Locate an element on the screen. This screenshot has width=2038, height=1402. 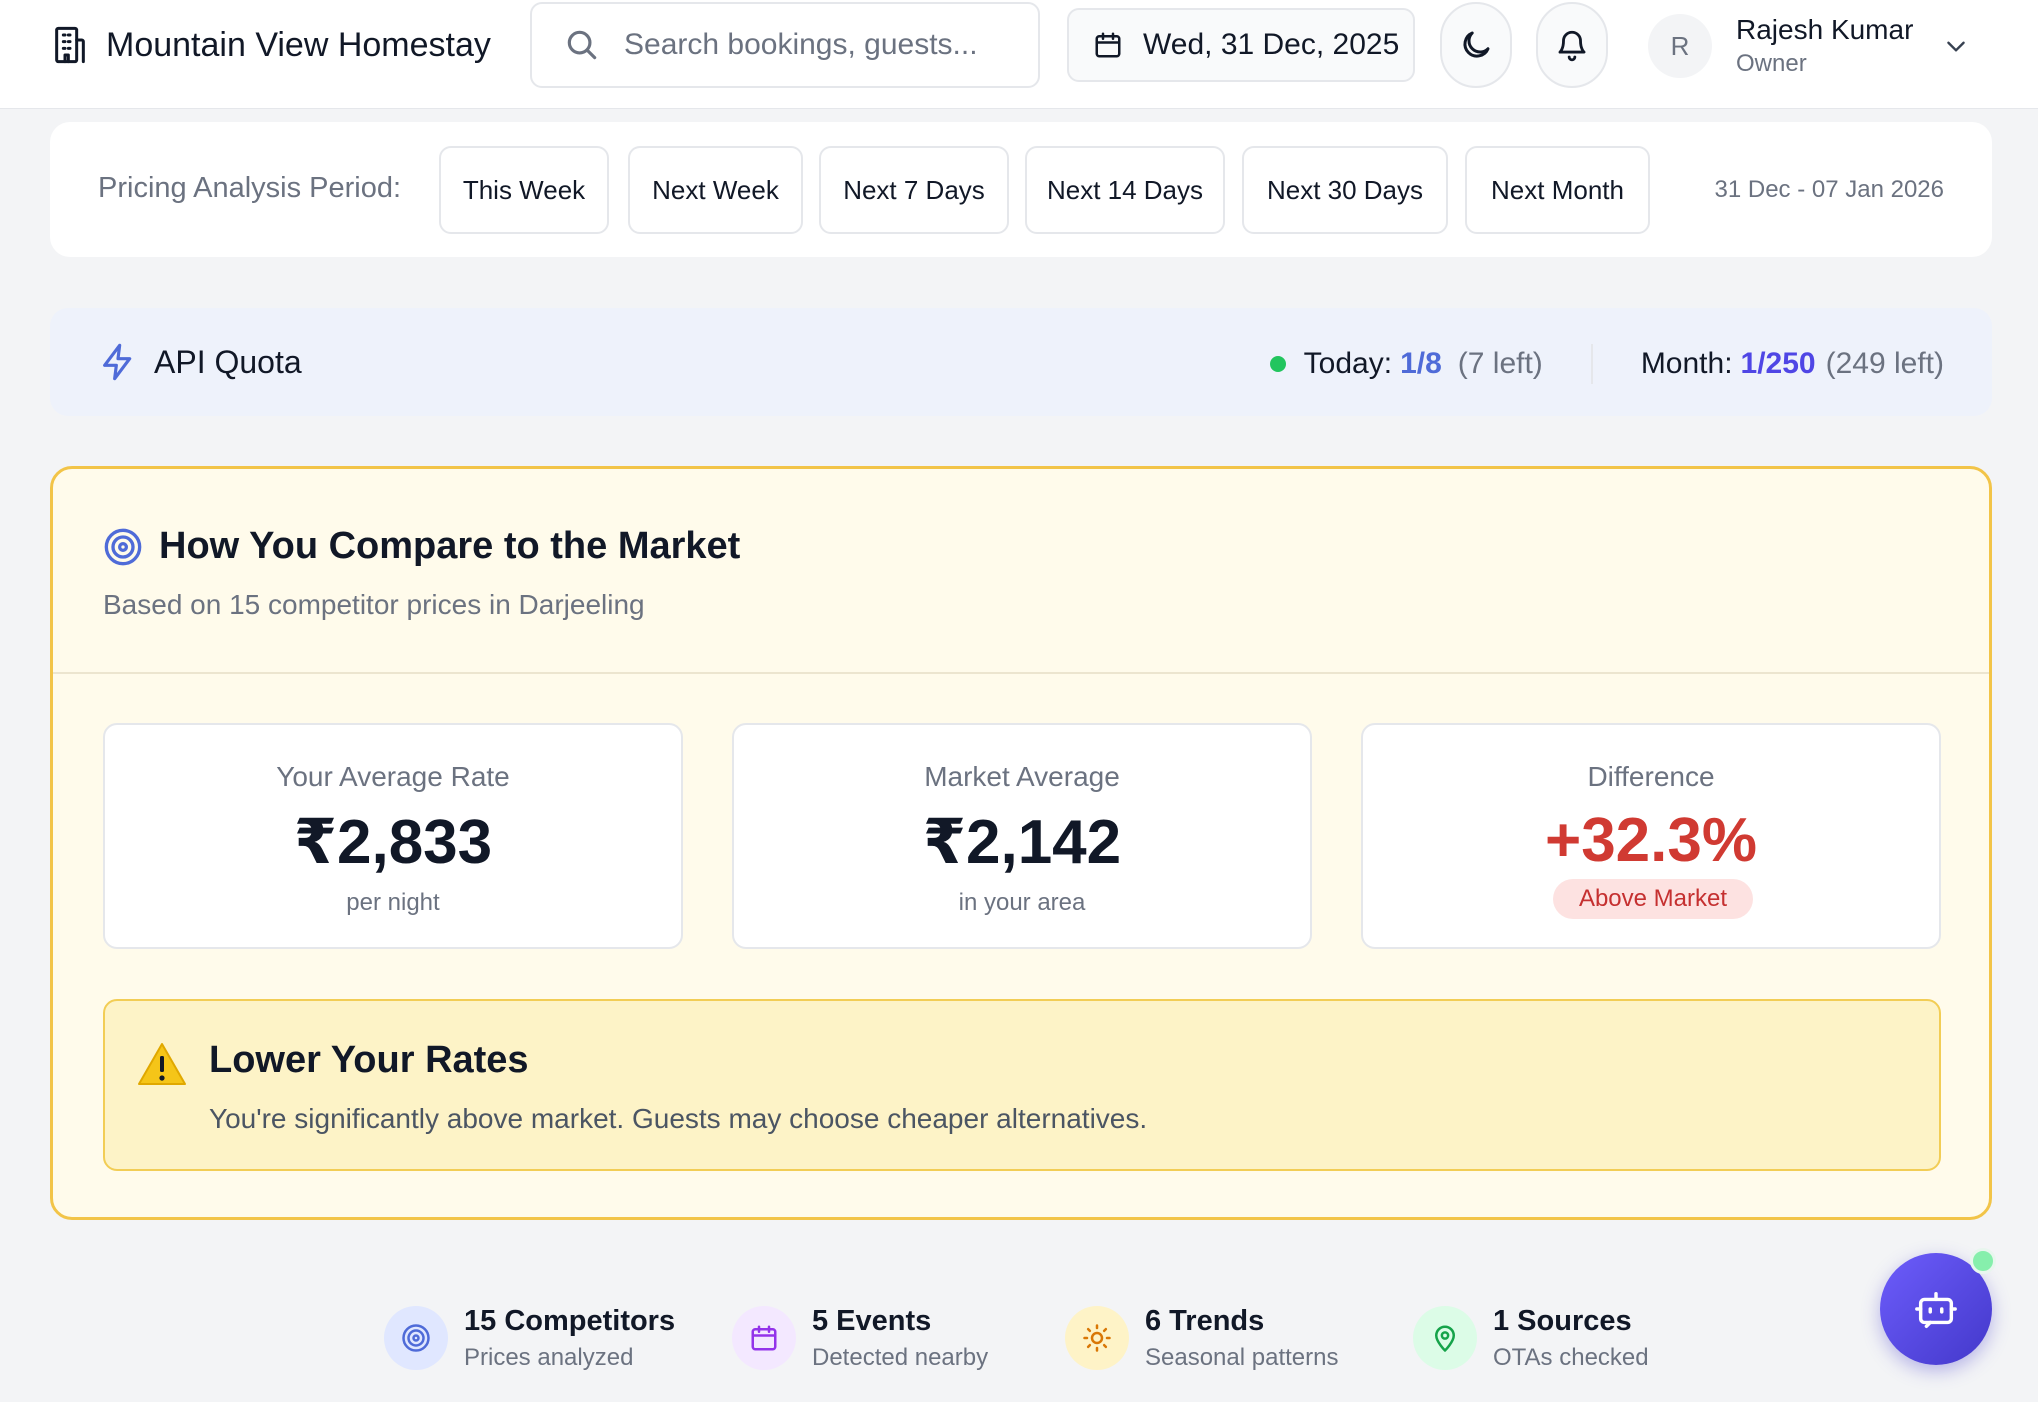
status-dot is located at coordinates (1277, 364).